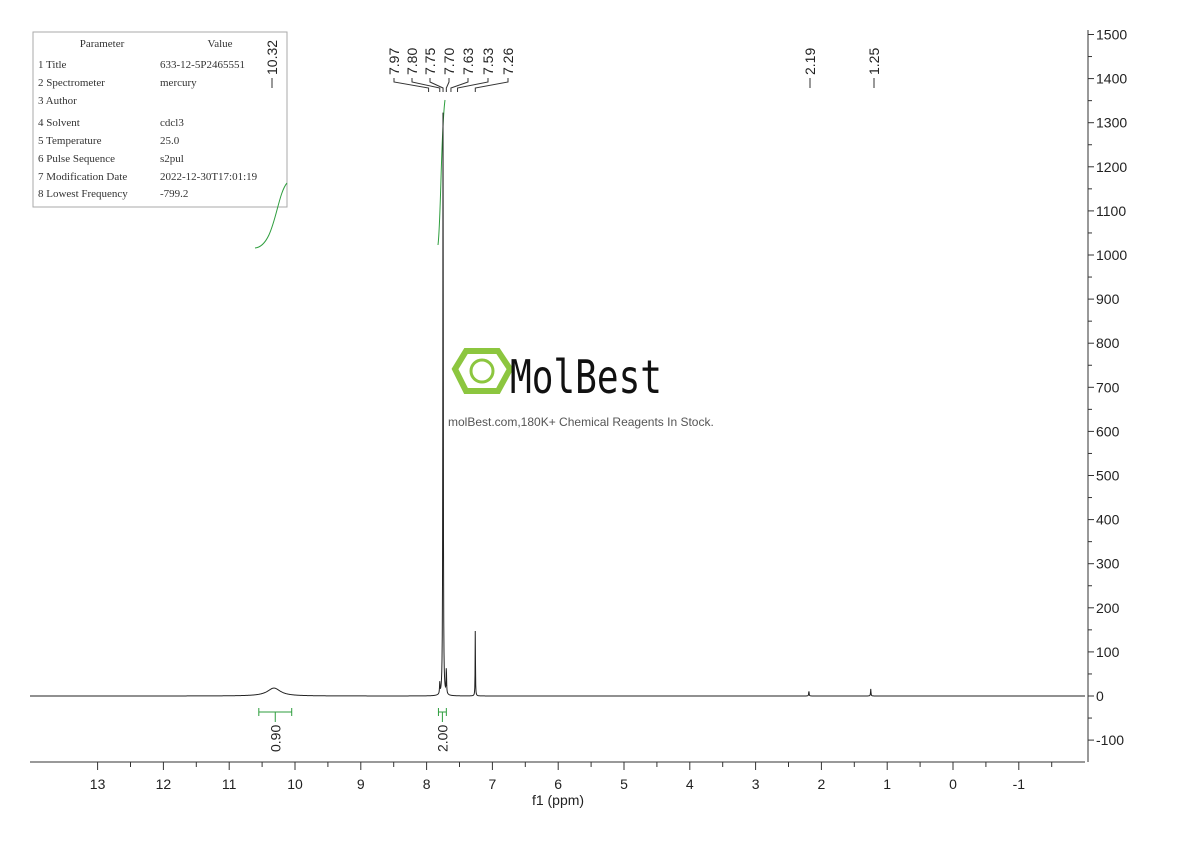  Describe the element at coordinates (102, 44) in the screenshot. I see `param-header: Parameter` at that location.